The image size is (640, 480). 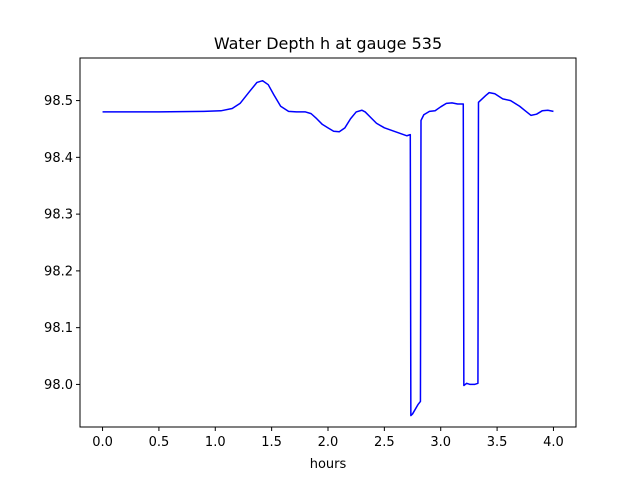 I want to click on x-tick-label: 1.5, so click(x=271, y=442).